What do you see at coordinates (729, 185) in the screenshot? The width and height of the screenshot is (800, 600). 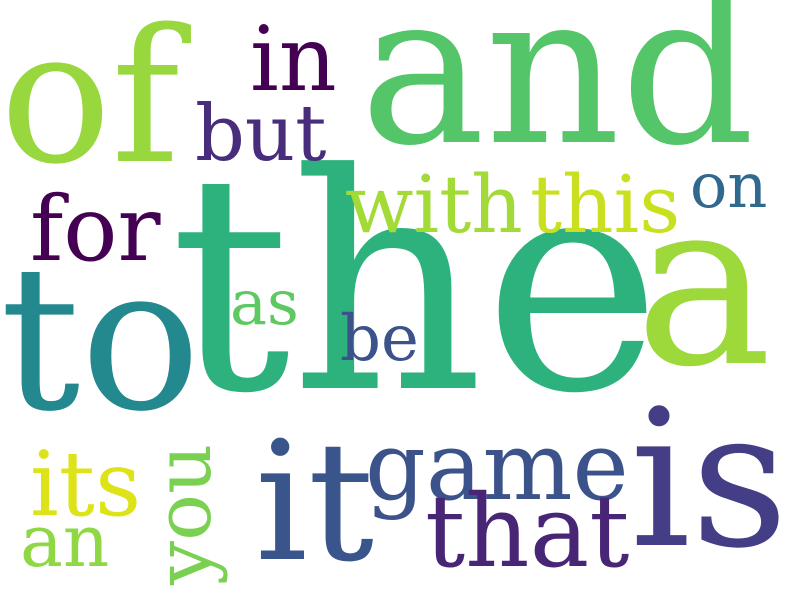 I see `word-on: on` at bounding box center [729, 185].